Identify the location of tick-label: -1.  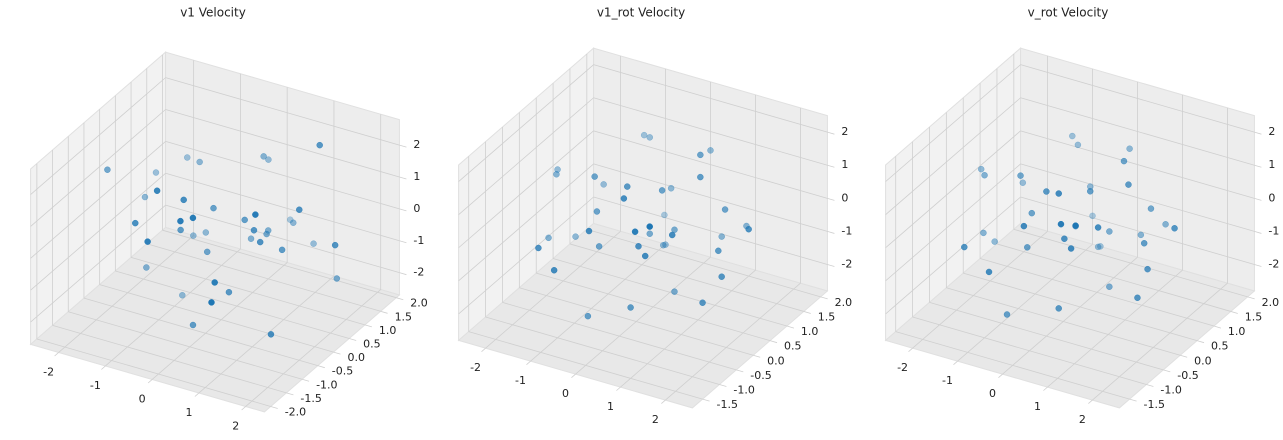
(1273, 230).